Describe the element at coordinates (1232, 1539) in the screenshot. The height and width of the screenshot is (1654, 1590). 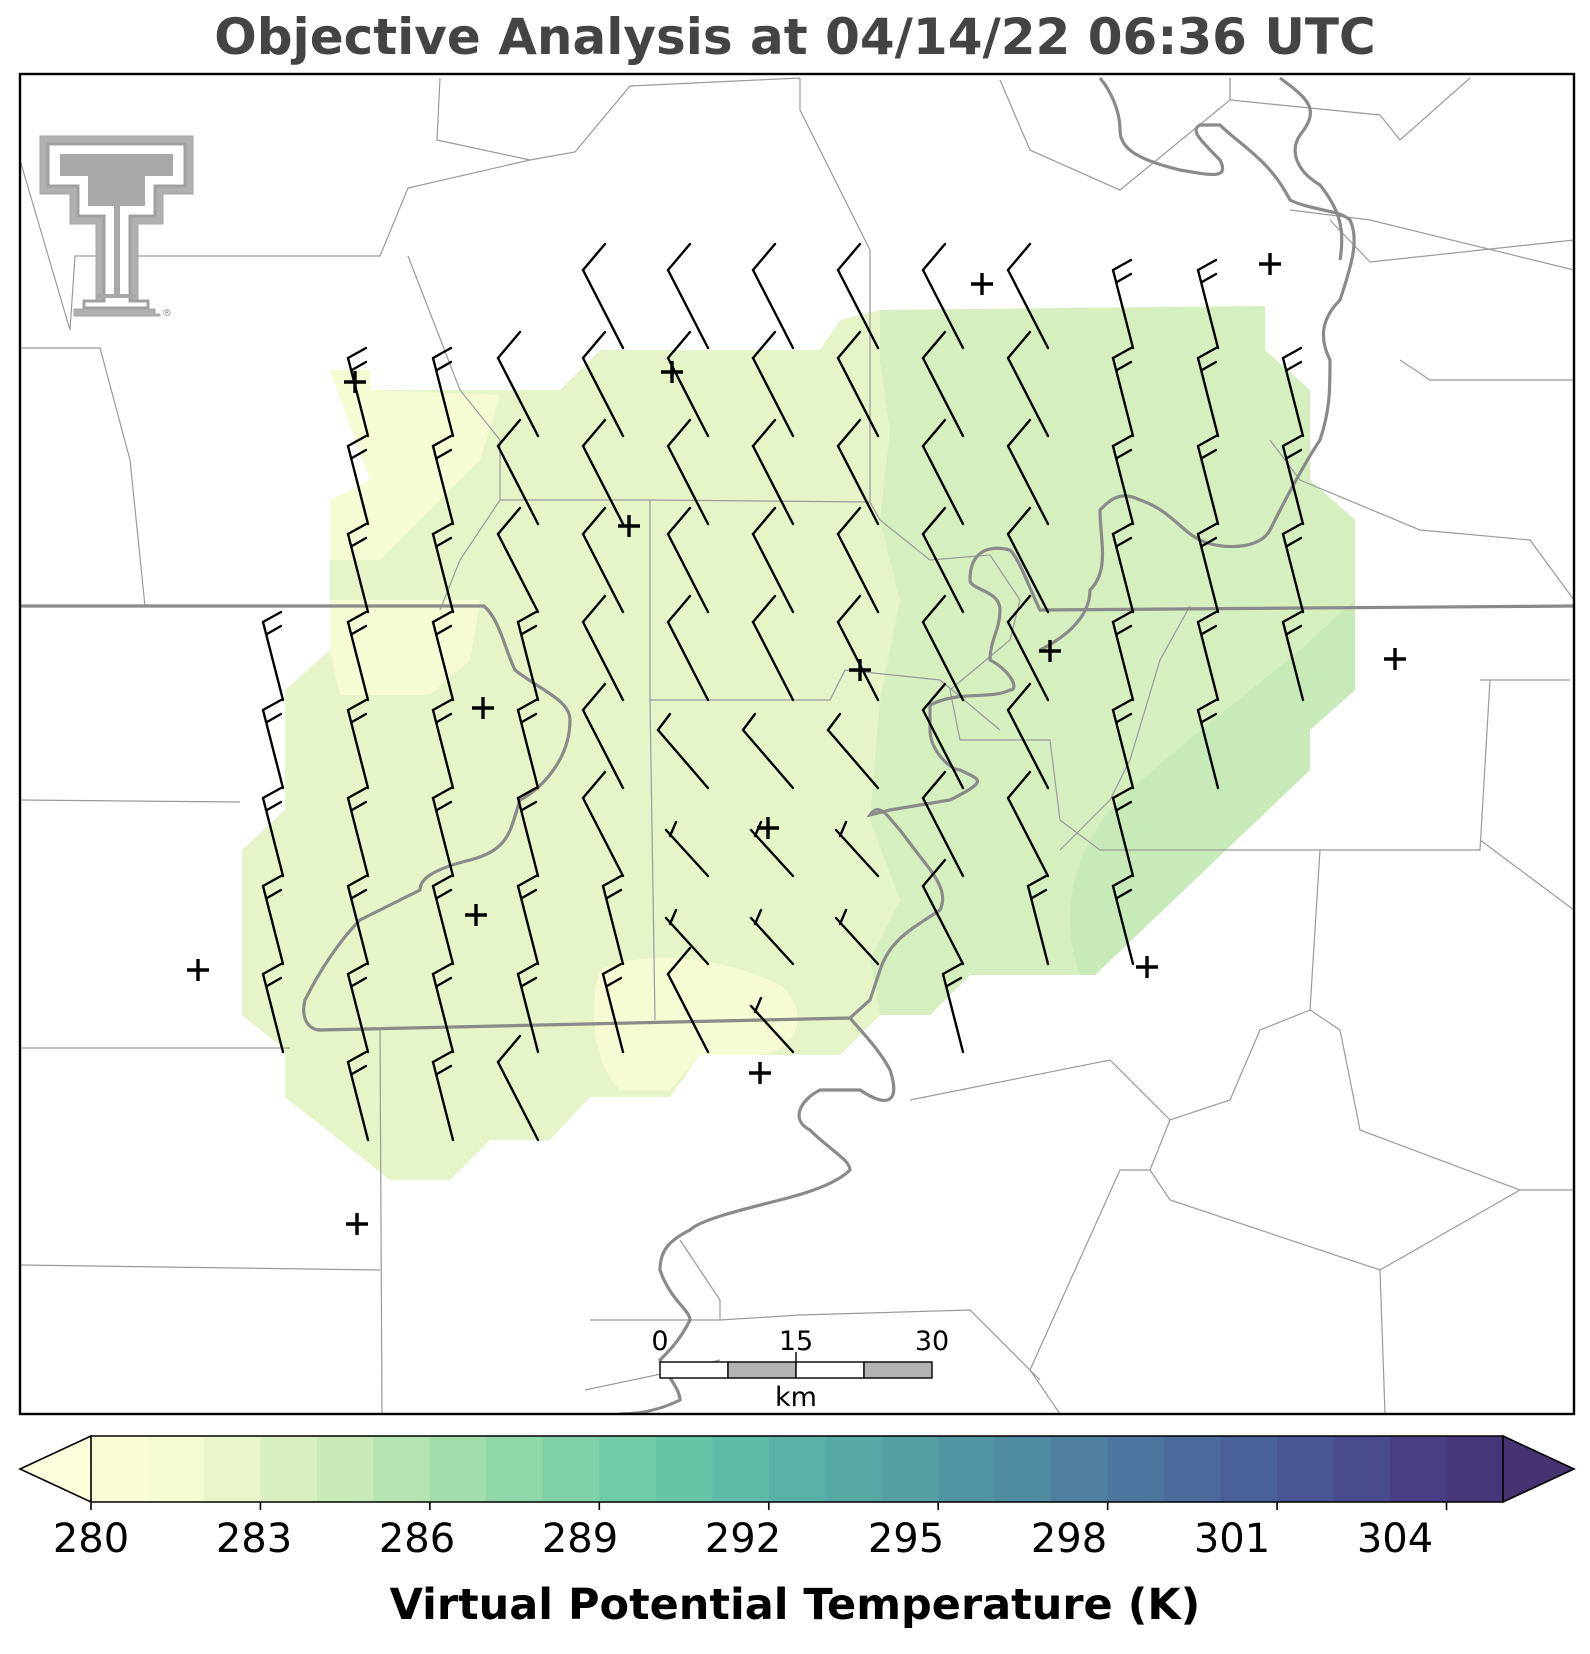
I see `colorbar-tick-label: 301` at that location.